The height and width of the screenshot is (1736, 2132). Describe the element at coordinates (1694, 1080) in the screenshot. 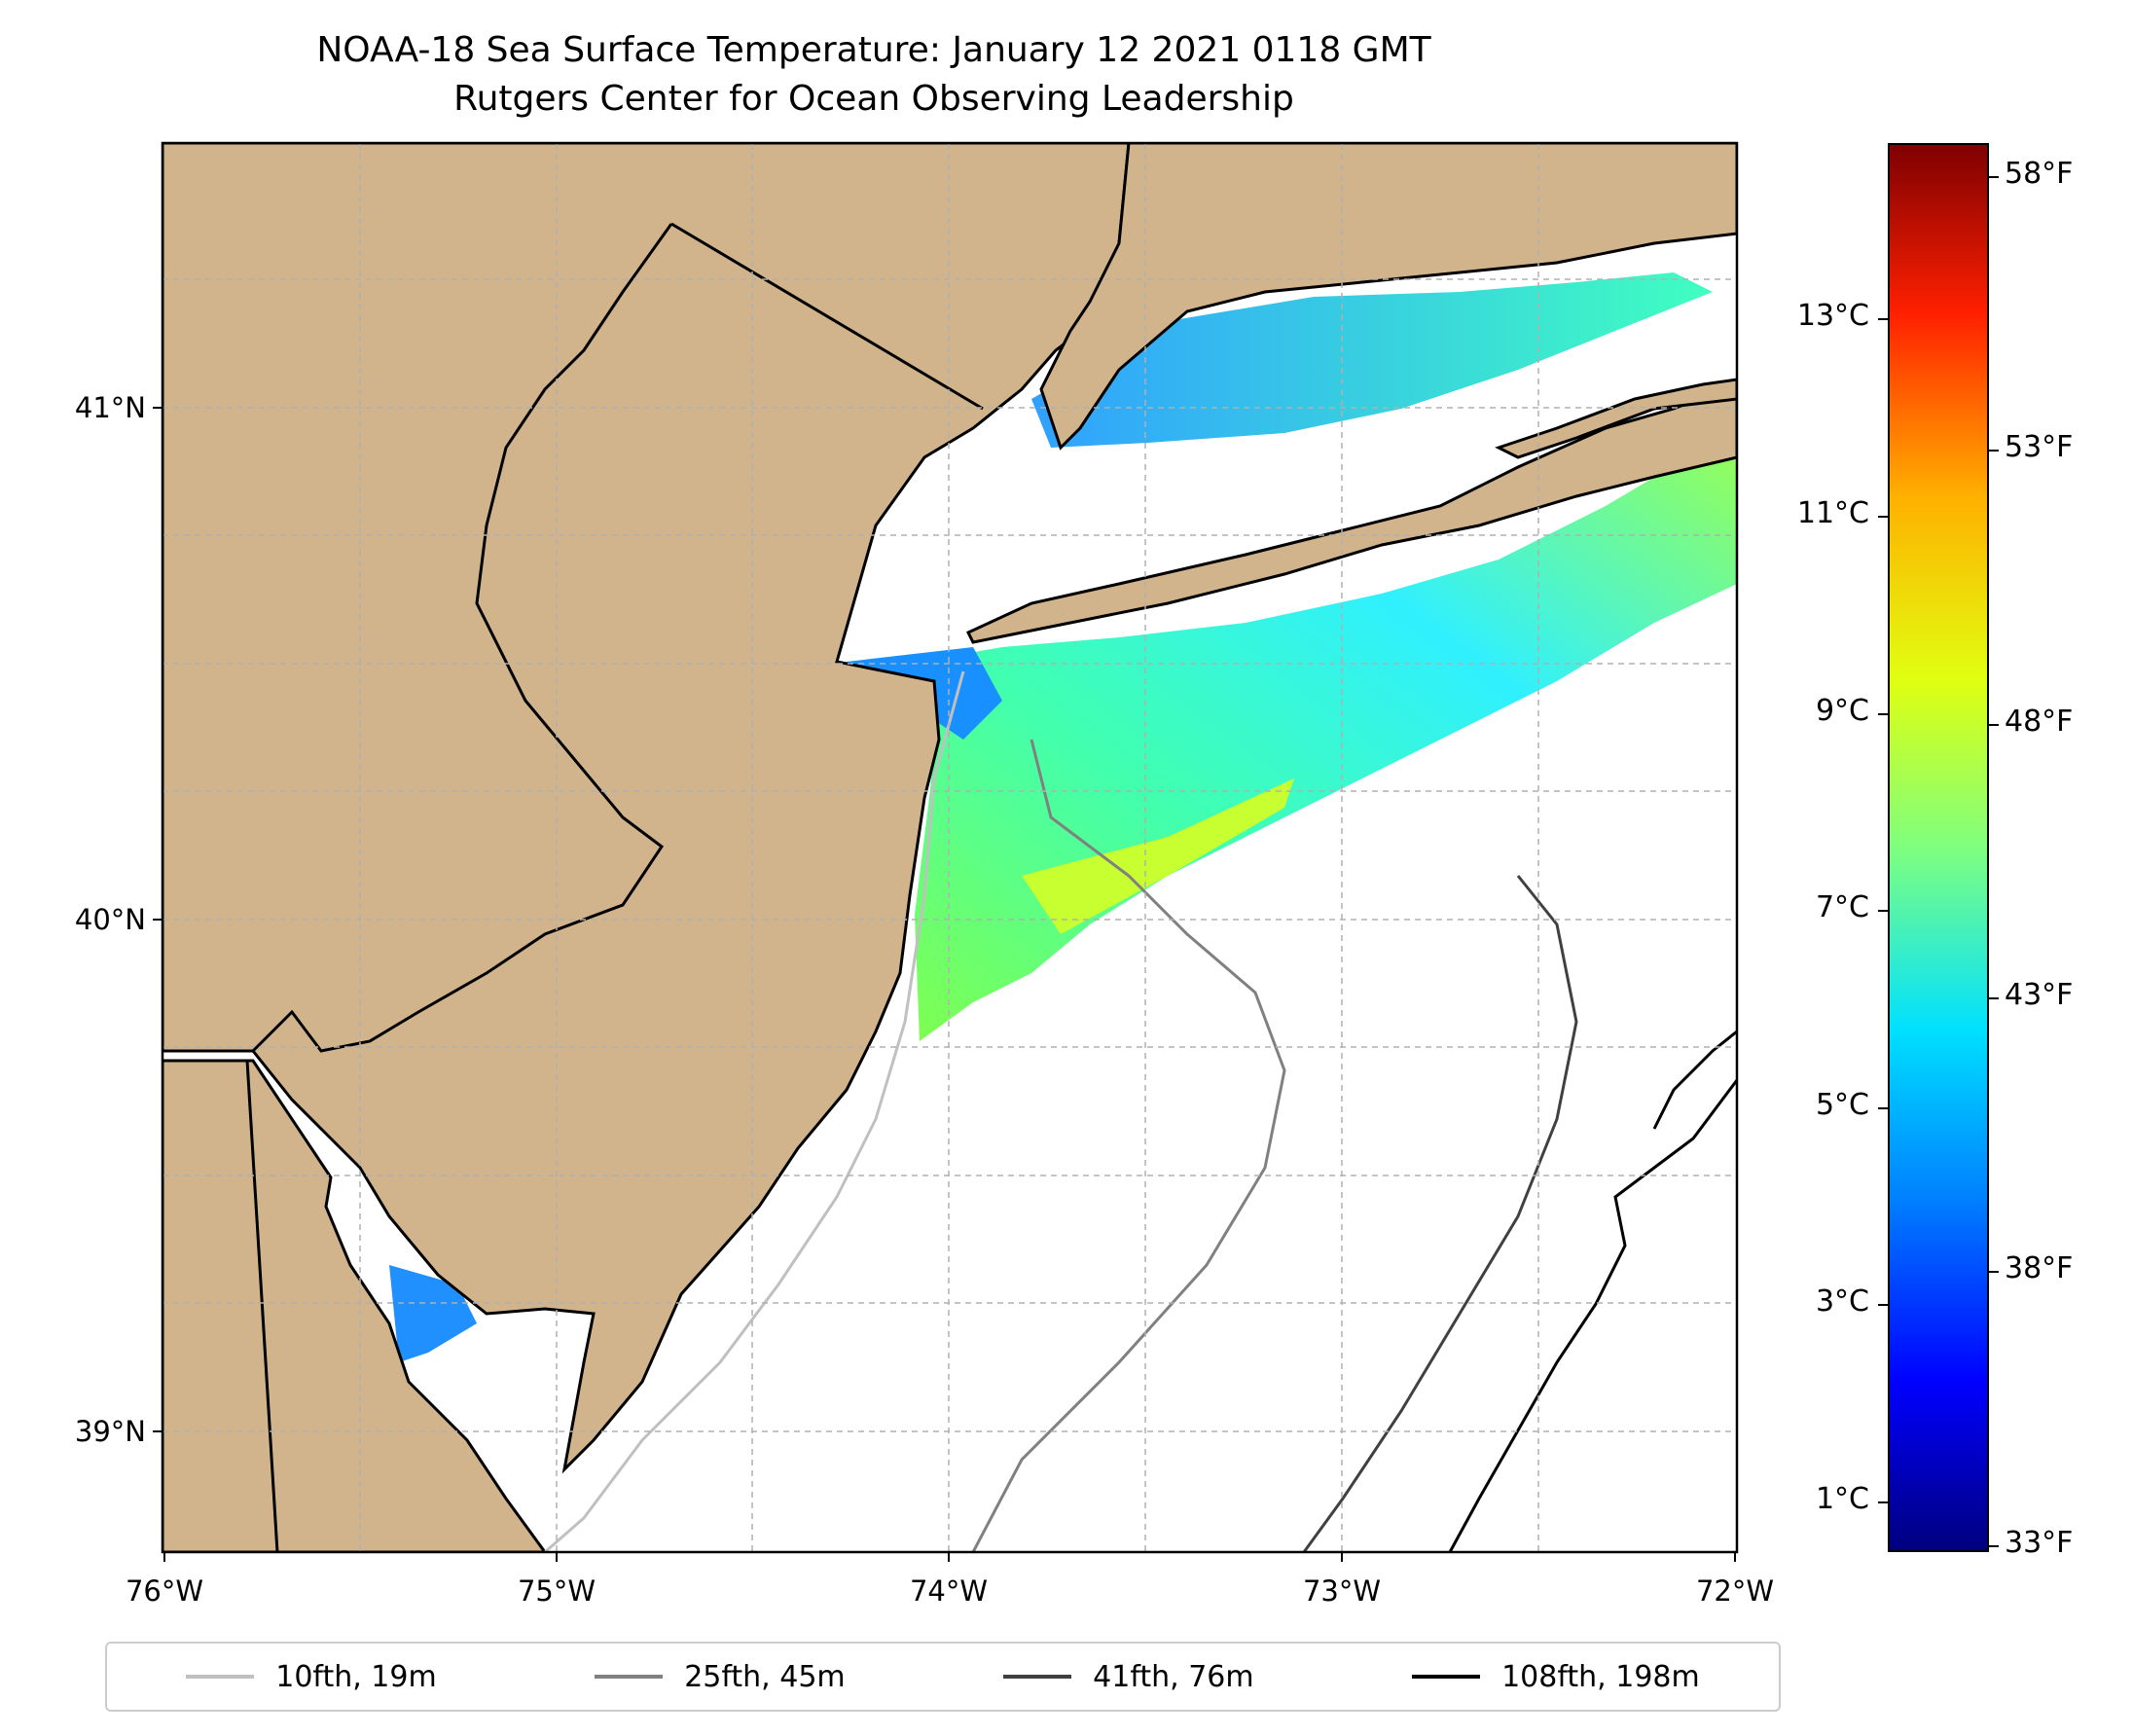

I see `isobath-108fth-upper` at that location.